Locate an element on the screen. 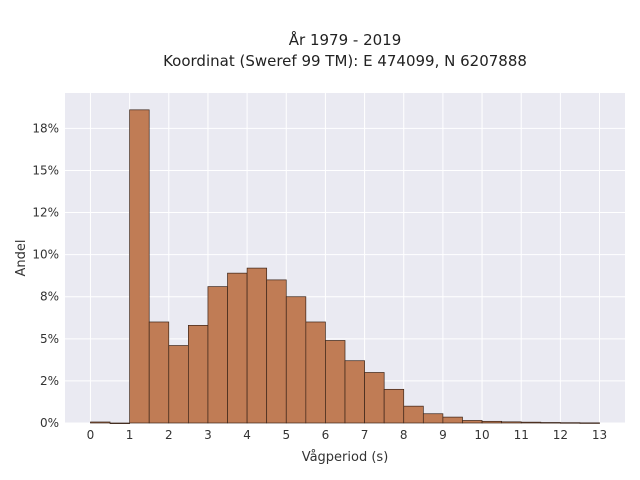 Image resolution: width=640 pixels, height=480 pixels. x-tick-label: 6 is located at coordinates (326, 435).